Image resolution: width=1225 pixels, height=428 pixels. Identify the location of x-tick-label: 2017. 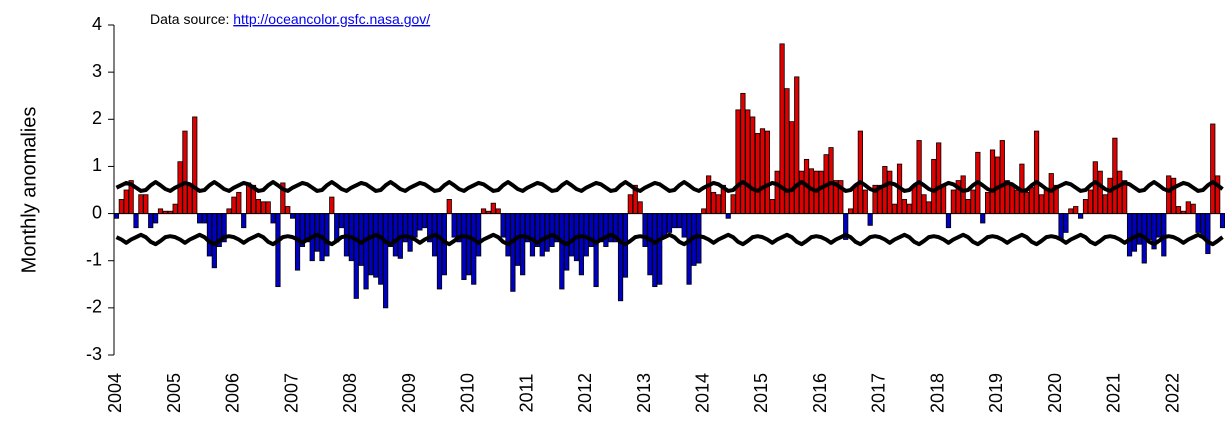
(879, 393).